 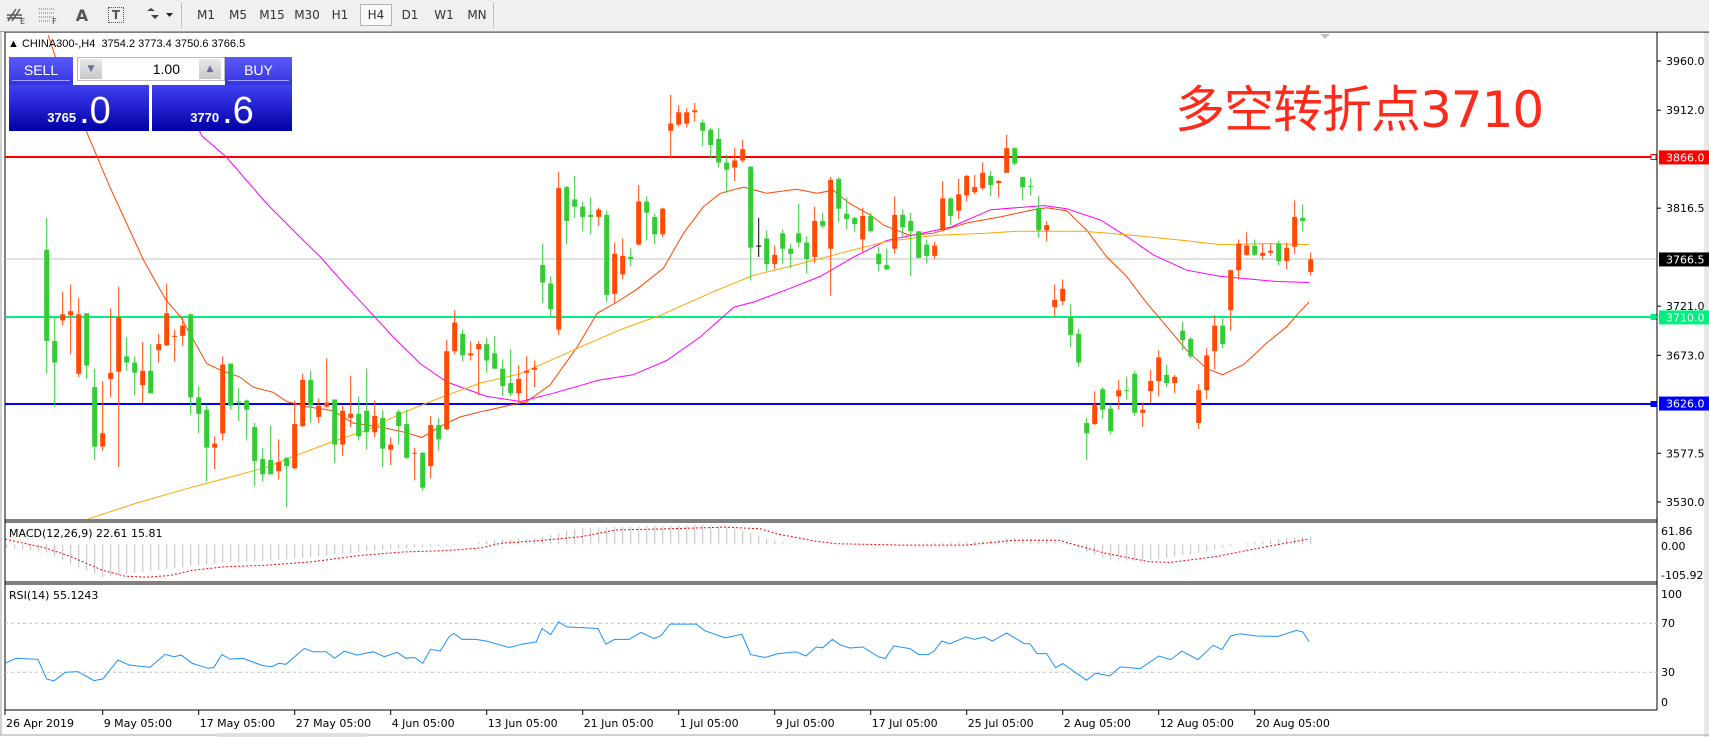 What do you see at coordinates (91, 69) in the screenshot?
I see `lot-decrease-button: ▼` at bounding box center [91, 69].